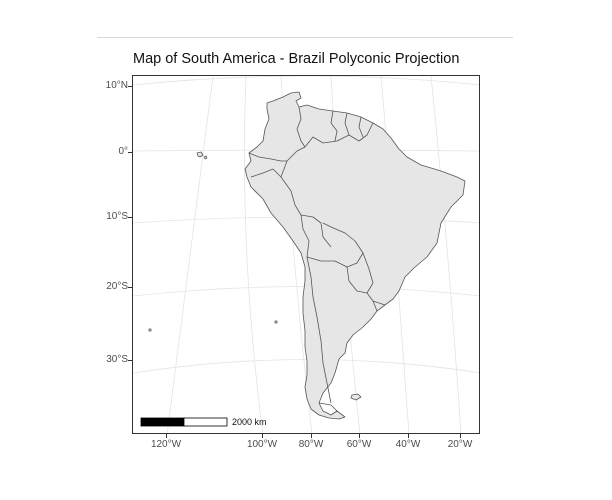  What do you see at coordinates (249, 422) in the screenshot?
I see `scale-bar-label: 2000 km` at bounding box center [249, 422].